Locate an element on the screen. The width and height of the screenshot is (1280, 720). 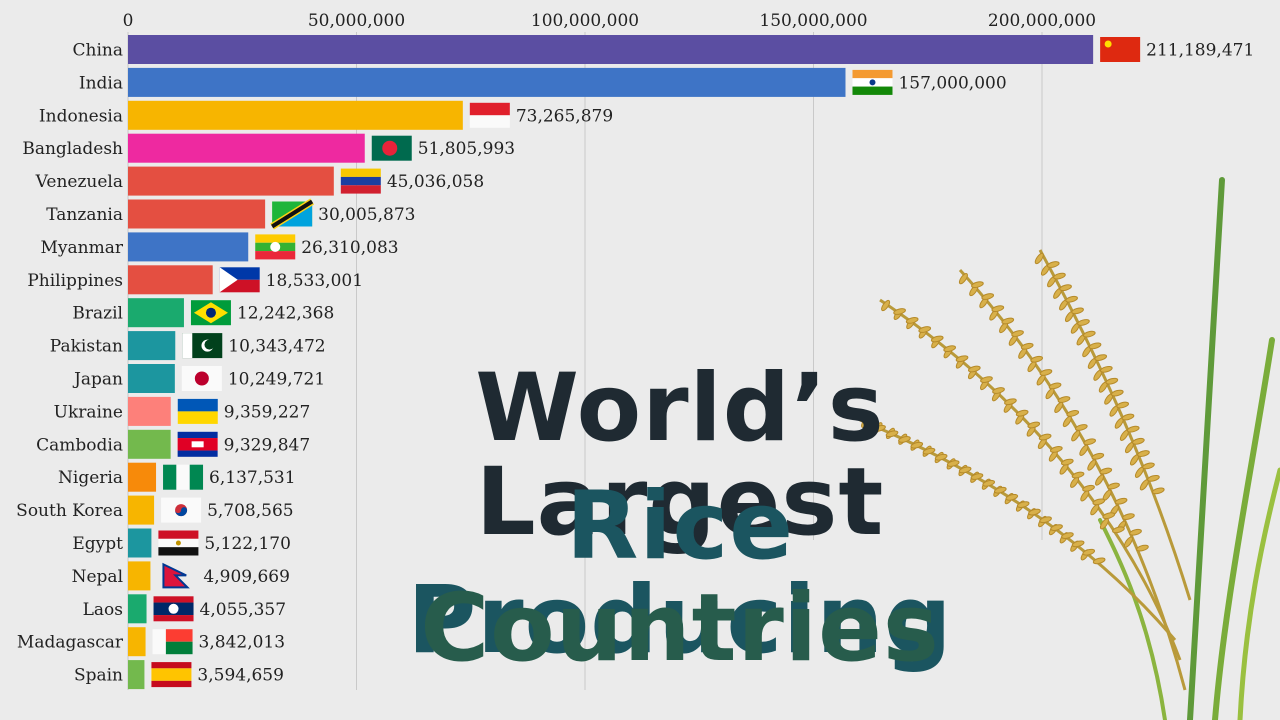
category-label: Bangladesh is located at coordinates (72, 149).